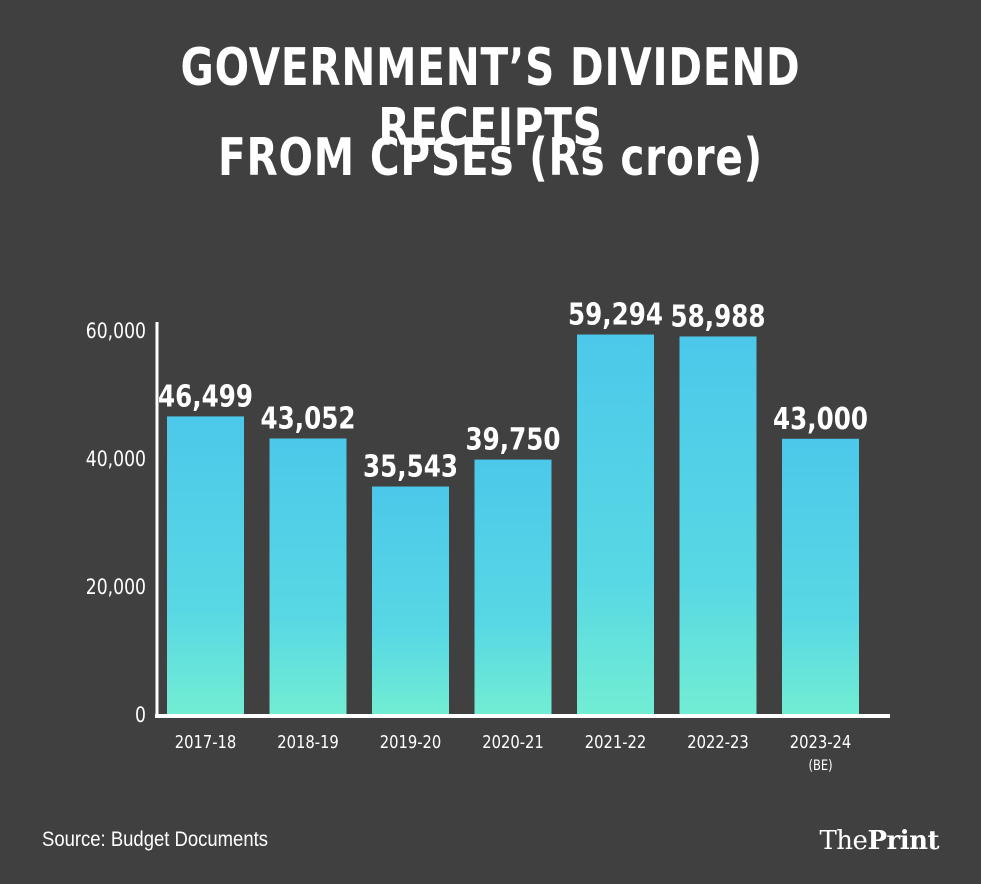 The width and height of the screenshot is (981, 884). I want to click on theprint-logo: ThePrint, so click(879, 841).